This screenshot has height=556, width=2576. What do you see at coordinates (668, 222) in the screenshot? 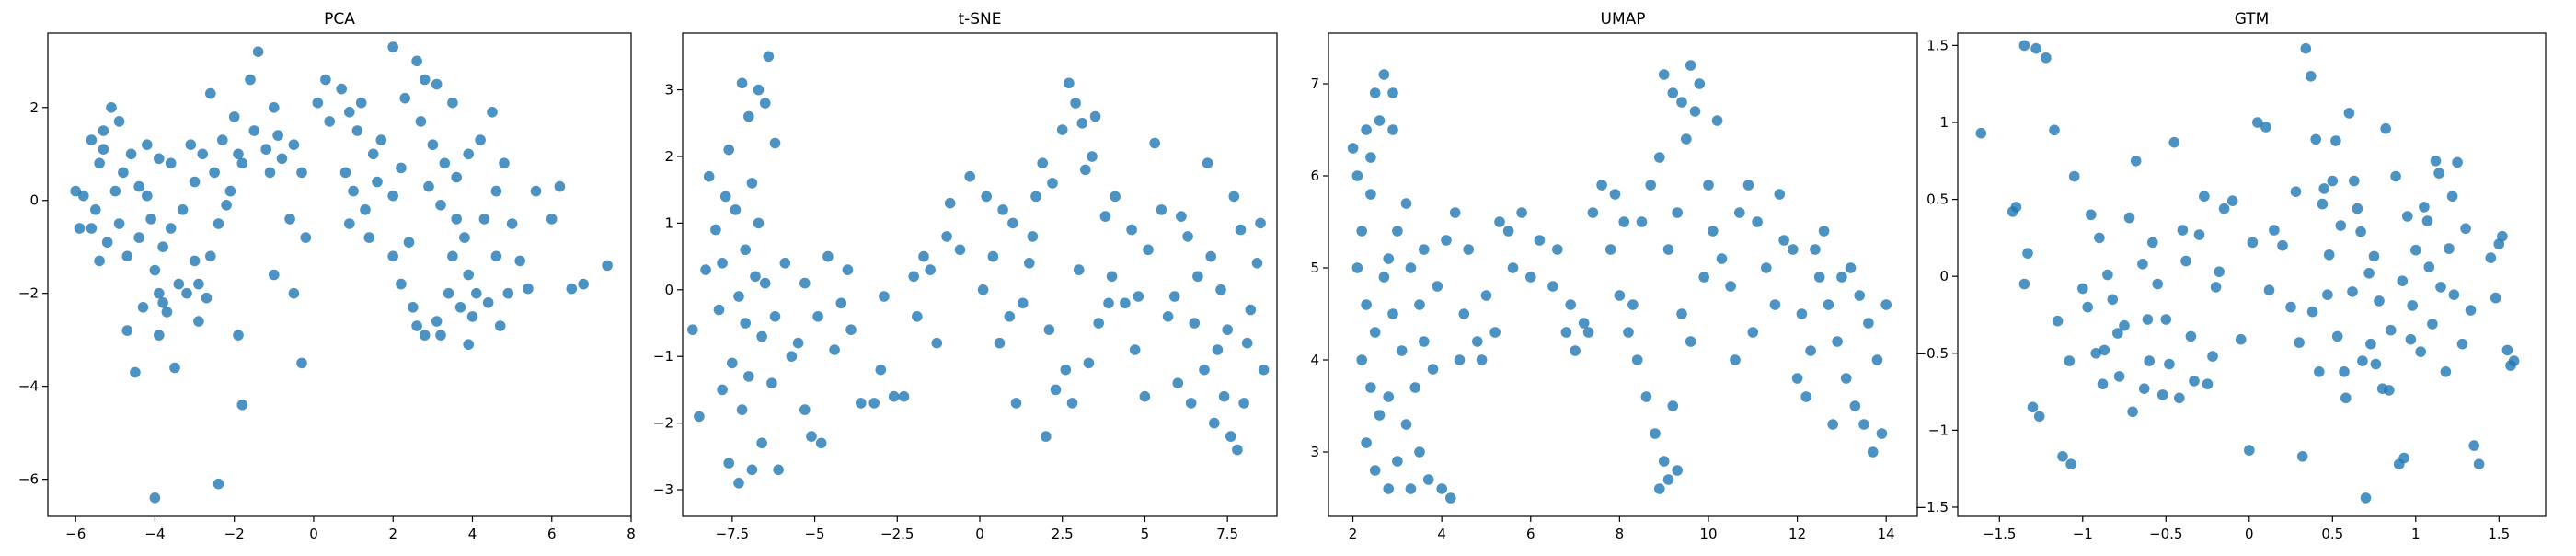
I see `y-tick-label: 1` at bounding box center [668, 222].